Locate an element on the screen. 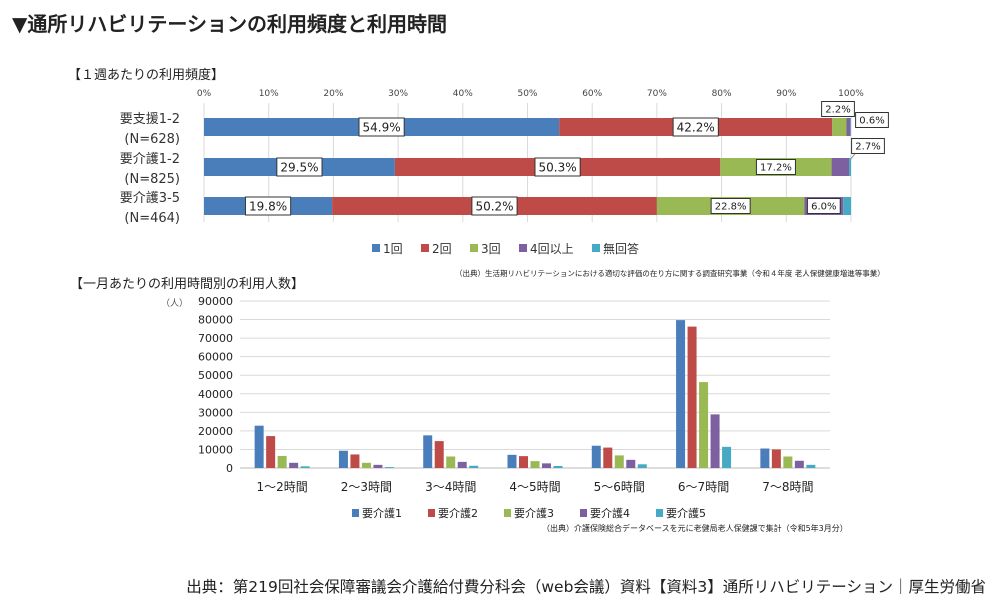 This screenshot has width=1000, height=604. data-label: 42.2% is located at coordinates (696, 127).